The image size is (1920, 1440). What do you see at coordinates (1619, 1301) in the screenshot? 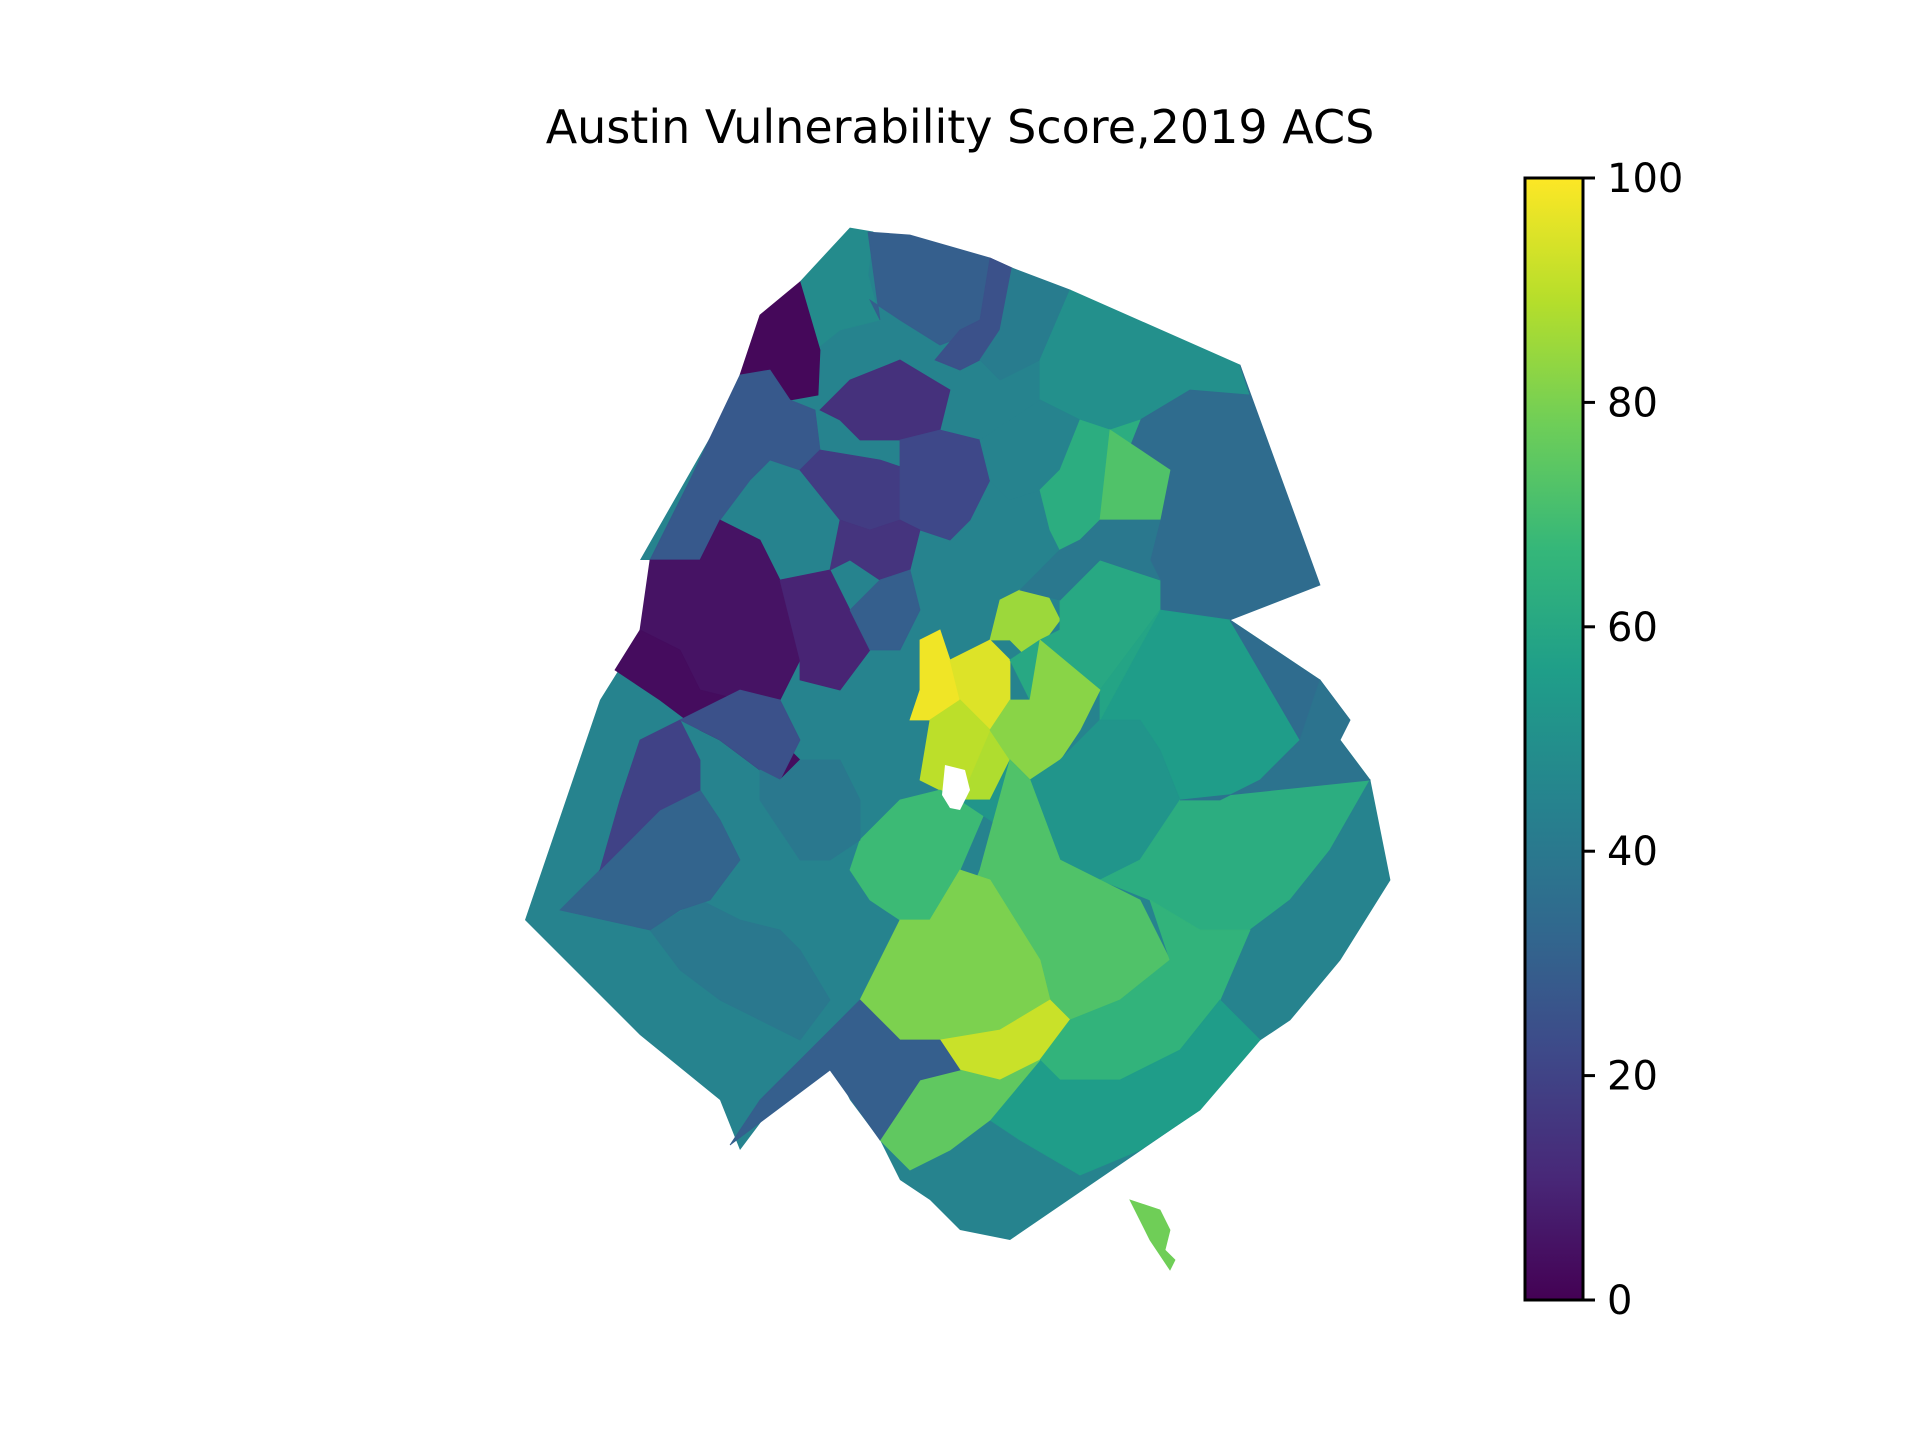
I see `colorbar-tick-label: 0` at bounding box center [1619, 1301].